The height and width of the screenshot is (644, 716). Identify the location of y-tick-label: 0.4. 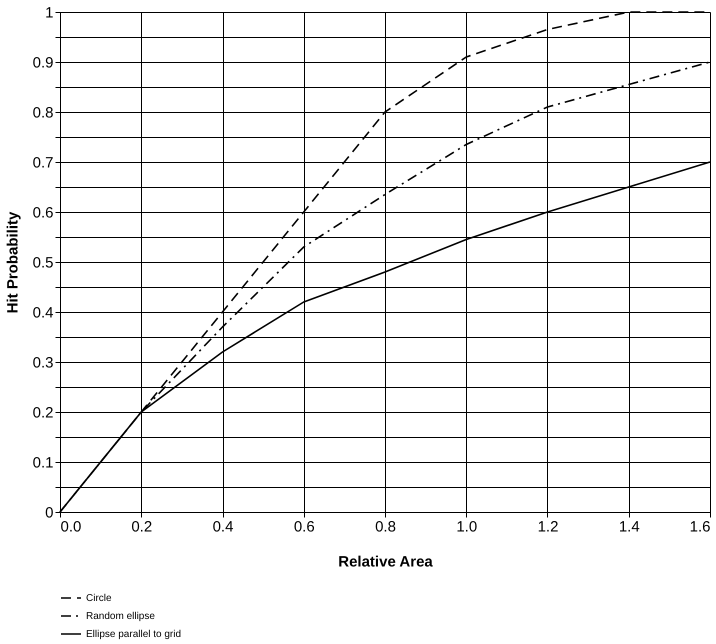
(43, 313).